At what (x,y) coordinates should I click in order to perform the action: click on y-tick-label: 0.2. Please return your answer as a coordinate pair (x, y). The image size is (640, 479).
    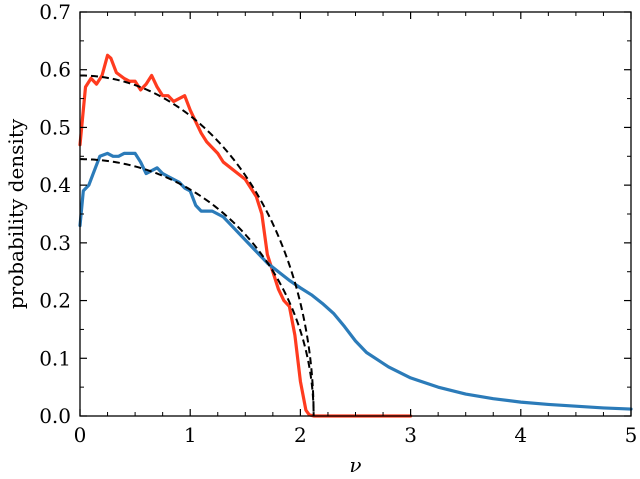
    Looking at the image, I should click on (55, 301).